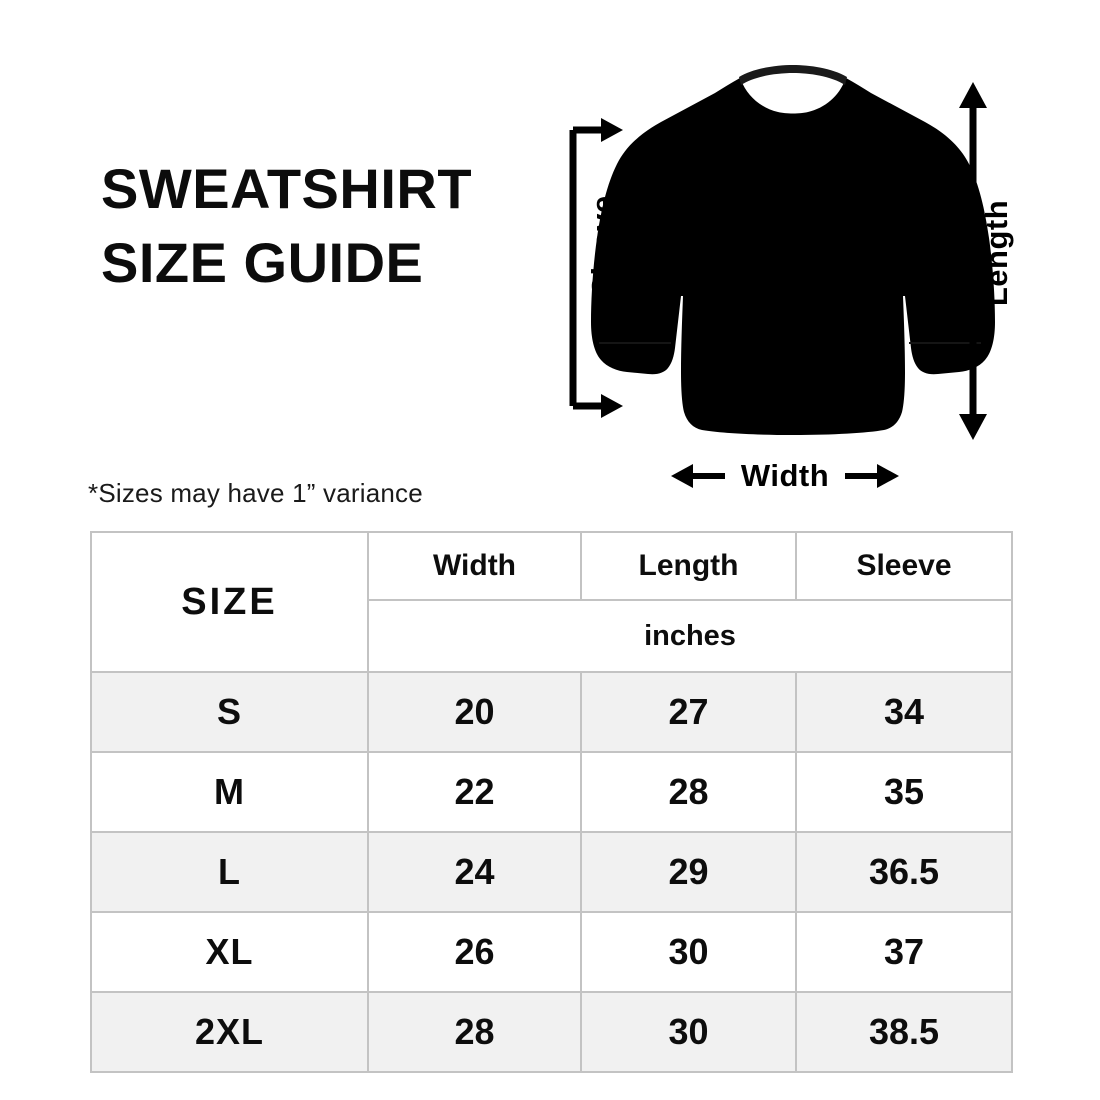 This screenshot has height=1100, width=1100. I want to click on cell-sleeve: 34, so click(904, 712).